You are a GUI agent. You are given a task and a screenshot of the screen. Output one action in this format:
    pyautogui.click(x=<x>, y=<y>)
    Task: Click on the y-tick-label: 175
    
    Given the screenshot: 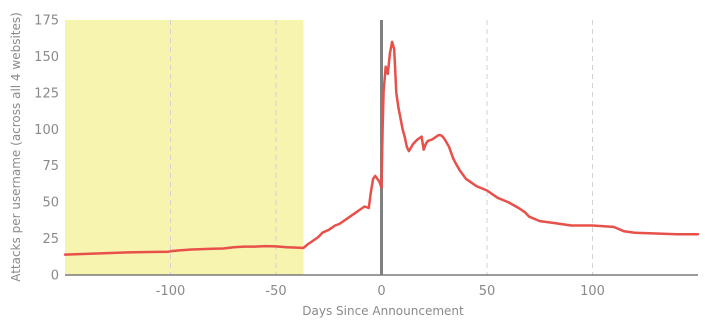 What is the action you would take?
    pyautogui.click(x=46, y=21)
    